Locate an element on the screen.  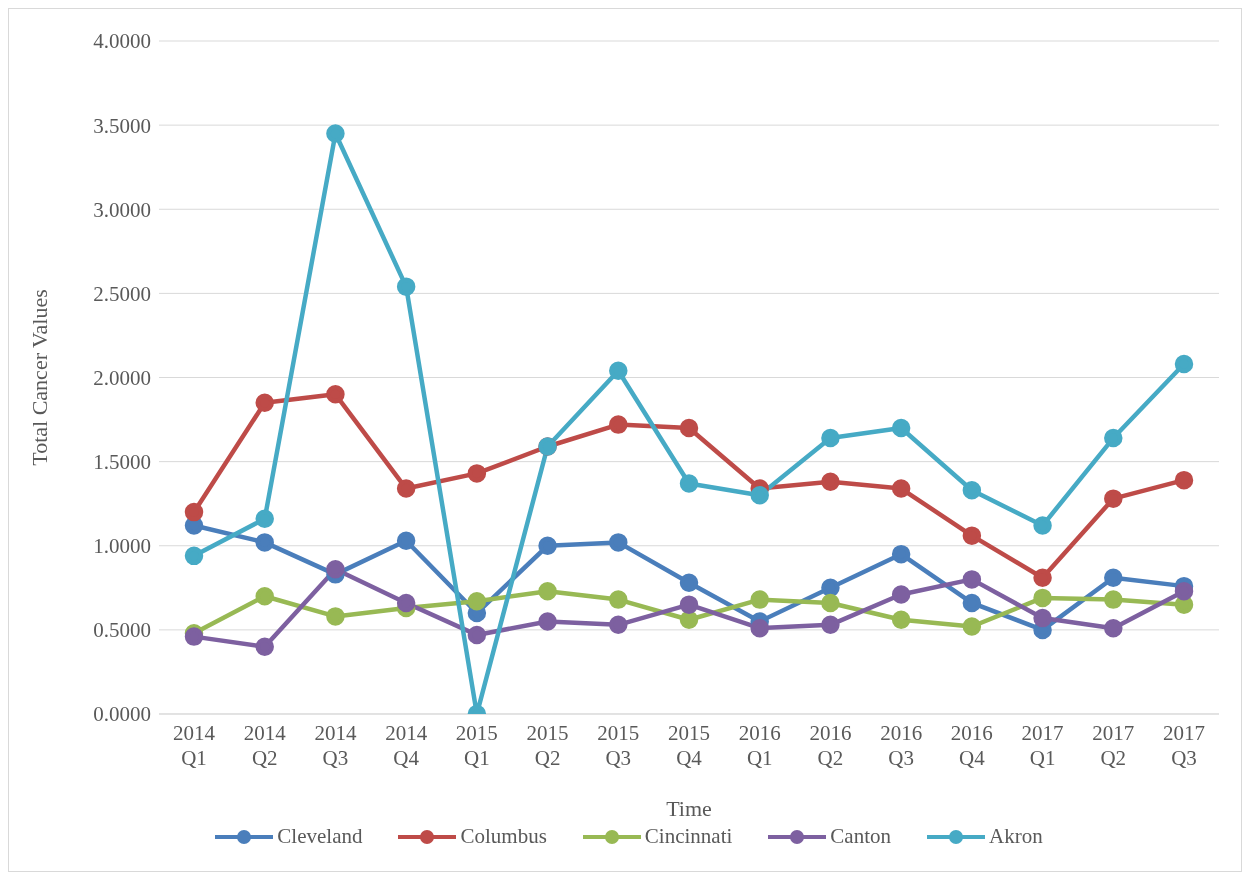
x-tick-label: 2017 Q1 is located at coordinates (1042, 745).